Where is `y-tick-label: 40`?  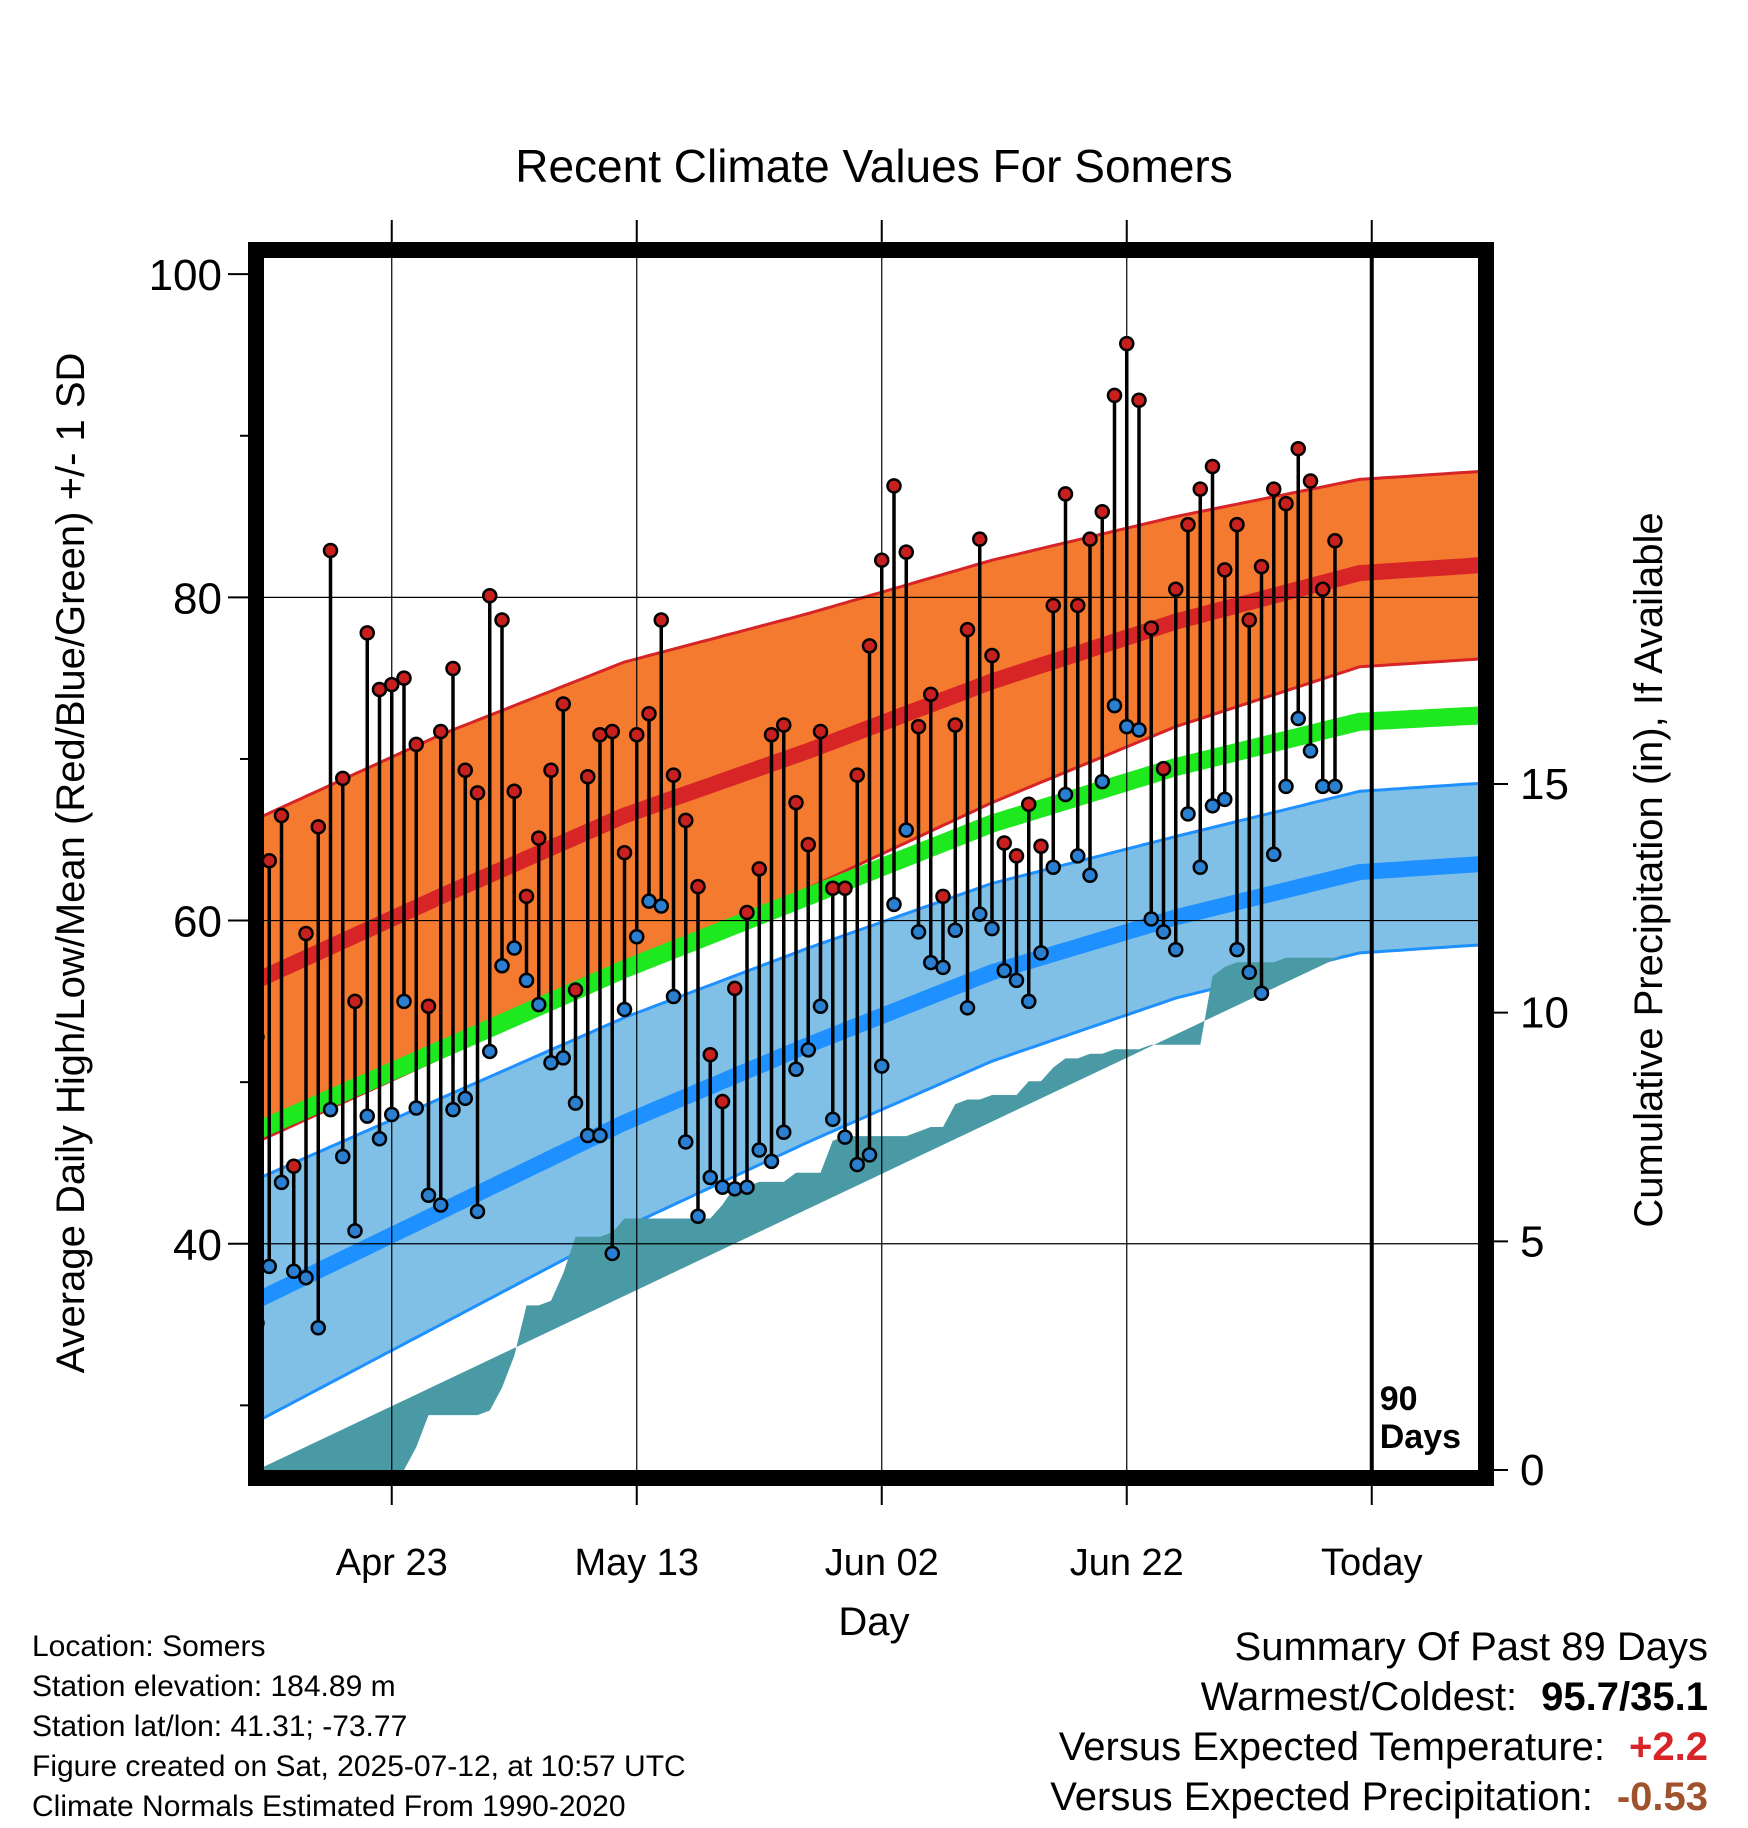 y-tick-label: 40 is located at coordinates (197, 1245).